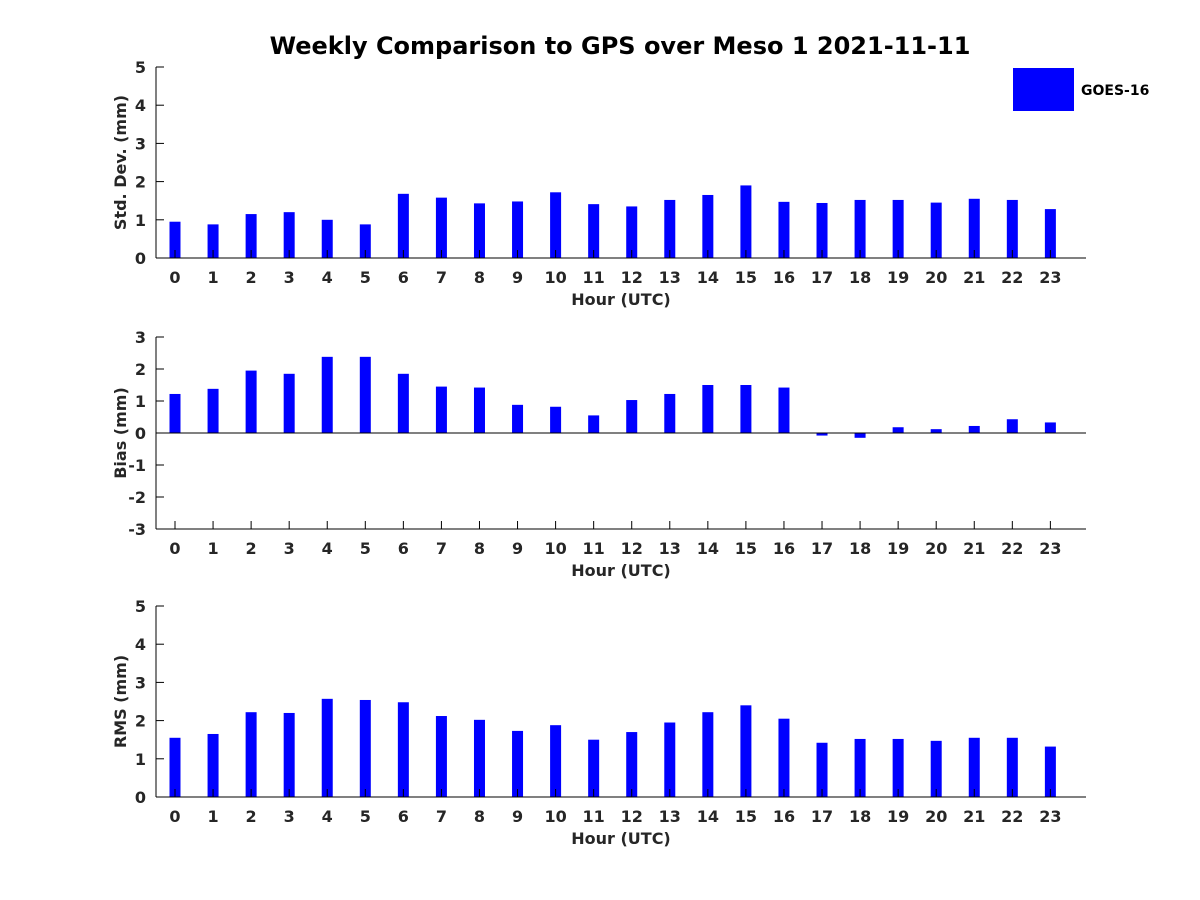  I want to click on x-tick-label-bias-4: 4, so click(327, 548).